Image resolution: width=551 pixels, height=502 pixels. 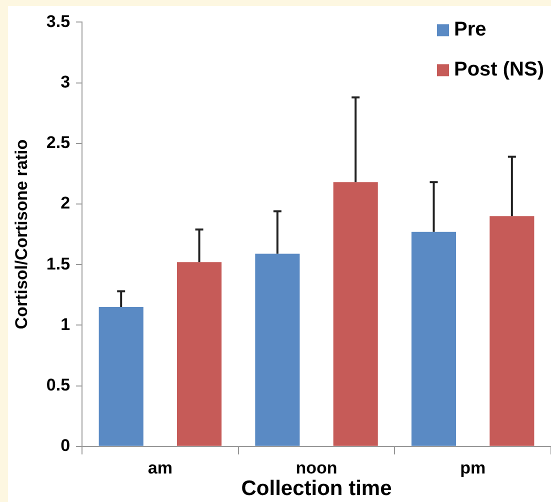 I want to click on legend-label: Pre, so click(x=470, y=29).